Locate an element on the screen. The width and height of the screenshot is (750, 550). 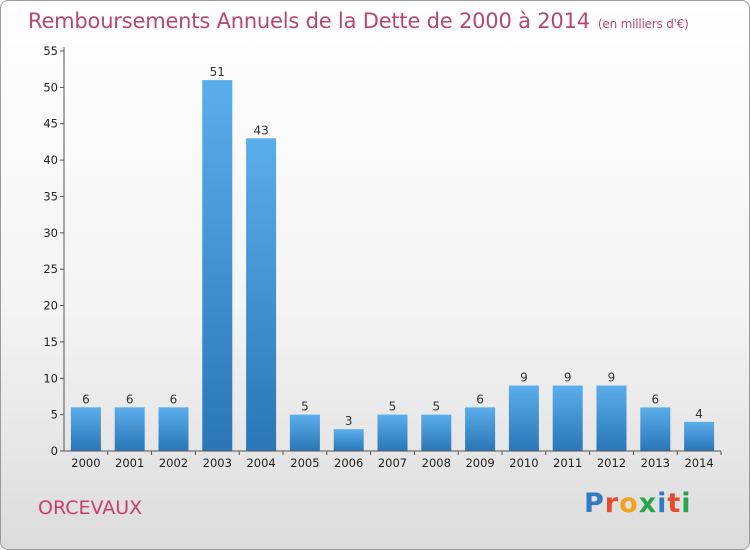
y-tick-label: 25 is located at coordinates (50, 269).